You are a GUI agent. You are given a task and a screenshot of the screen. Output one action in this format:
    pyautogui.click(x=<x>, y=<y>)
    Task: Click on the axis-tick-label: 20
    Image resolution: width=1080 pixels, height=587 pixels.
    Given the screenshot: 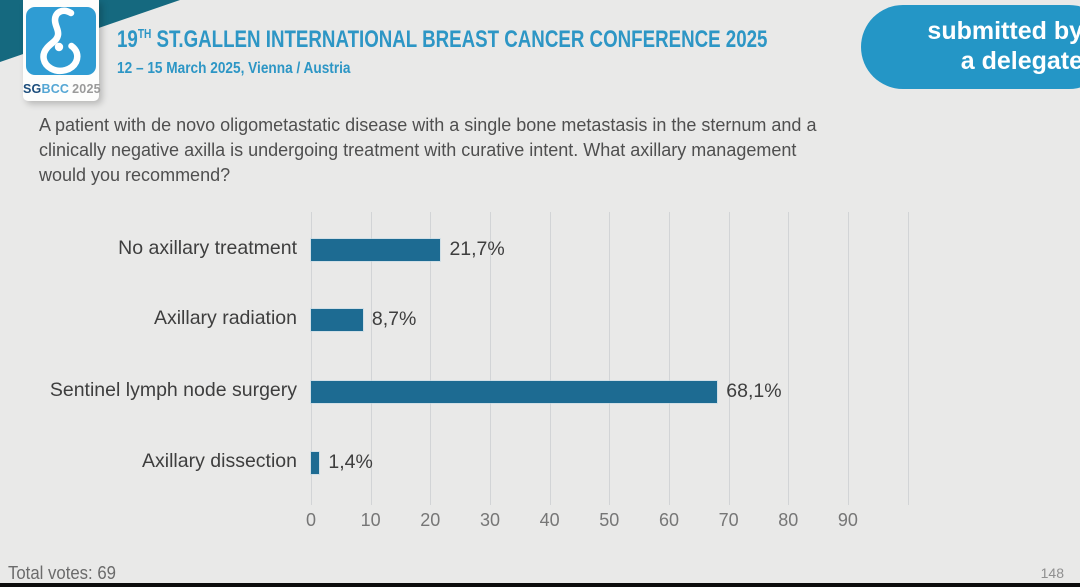 What is the action you would take?
    pyautogui.click(x=430, y=520)
    